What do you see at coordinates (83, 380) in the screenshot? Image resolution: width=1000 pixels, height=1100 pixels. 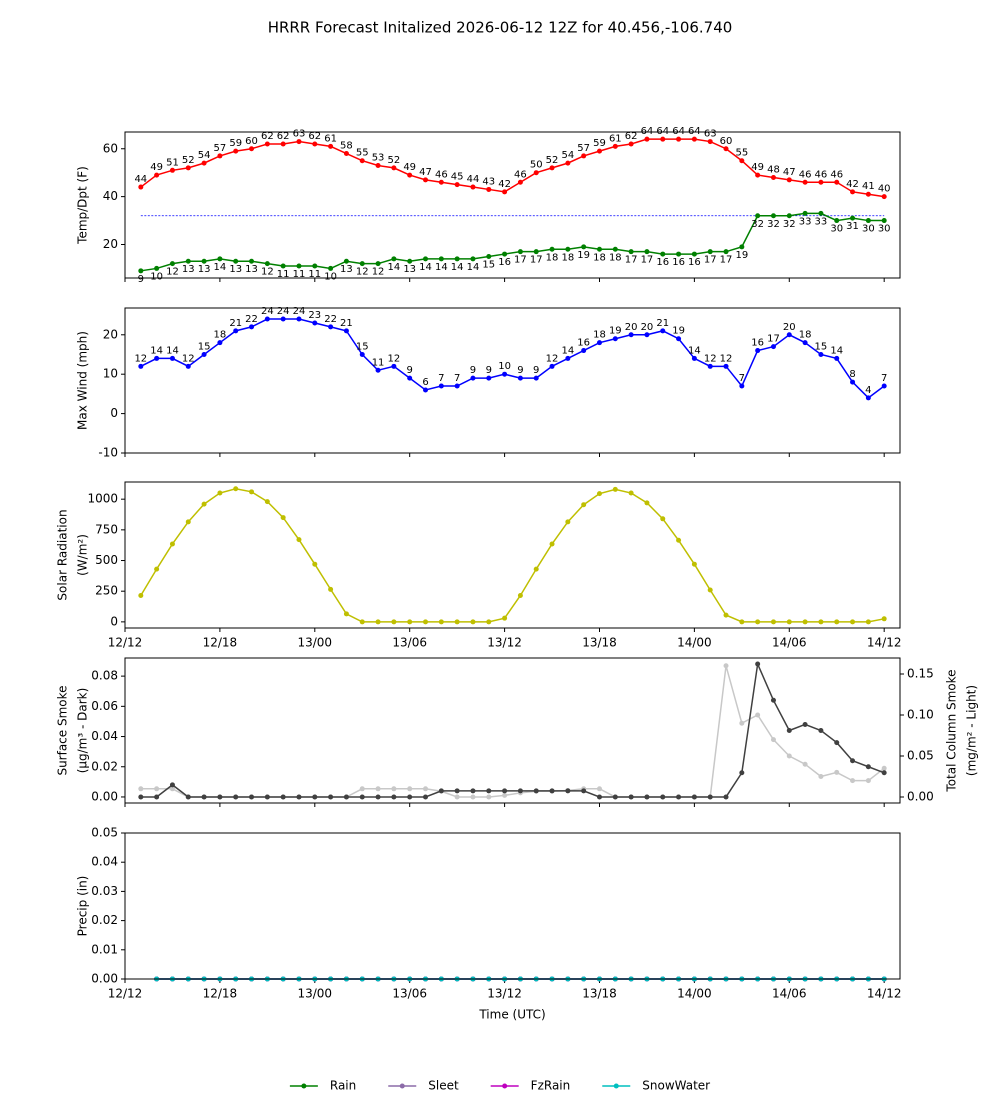 I see `y-axis-label: Max Wind (mph)` at bounding box center [83, 380].